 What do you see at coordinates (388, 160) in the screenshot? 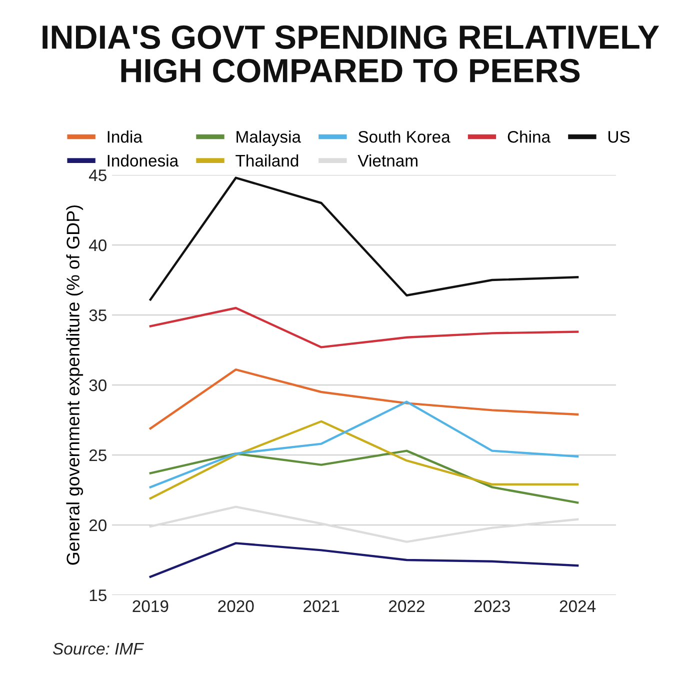
I see `legend-label: Vietnam` at bounding box center [388, 160].